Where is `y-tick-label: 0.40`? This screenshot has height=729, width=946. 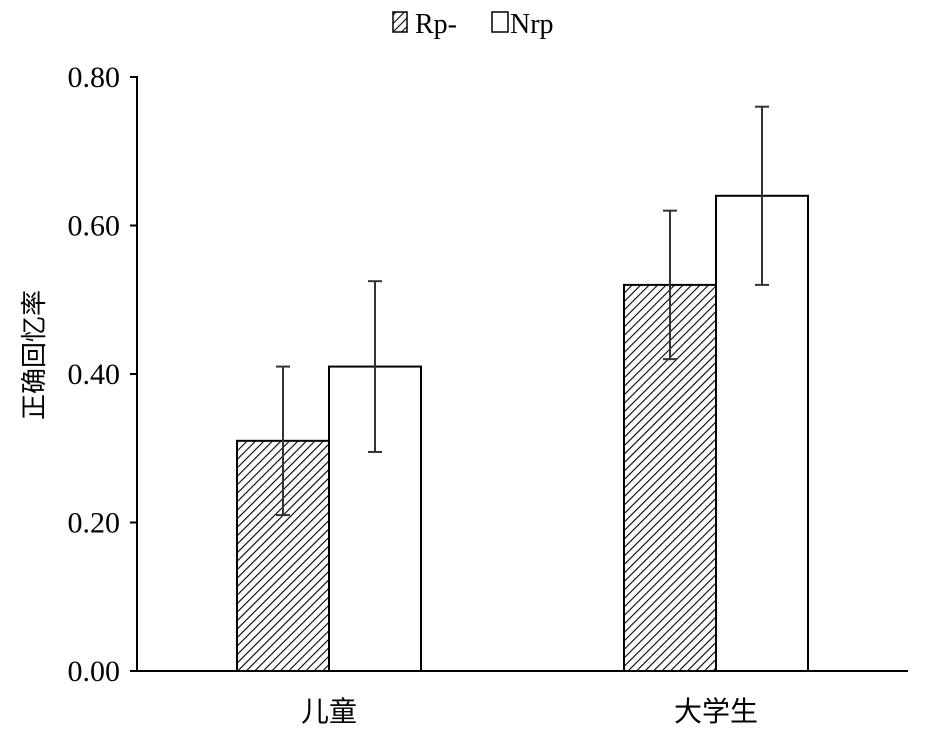
y-tick-label: 0.40 is located at coordinates (94, 374).